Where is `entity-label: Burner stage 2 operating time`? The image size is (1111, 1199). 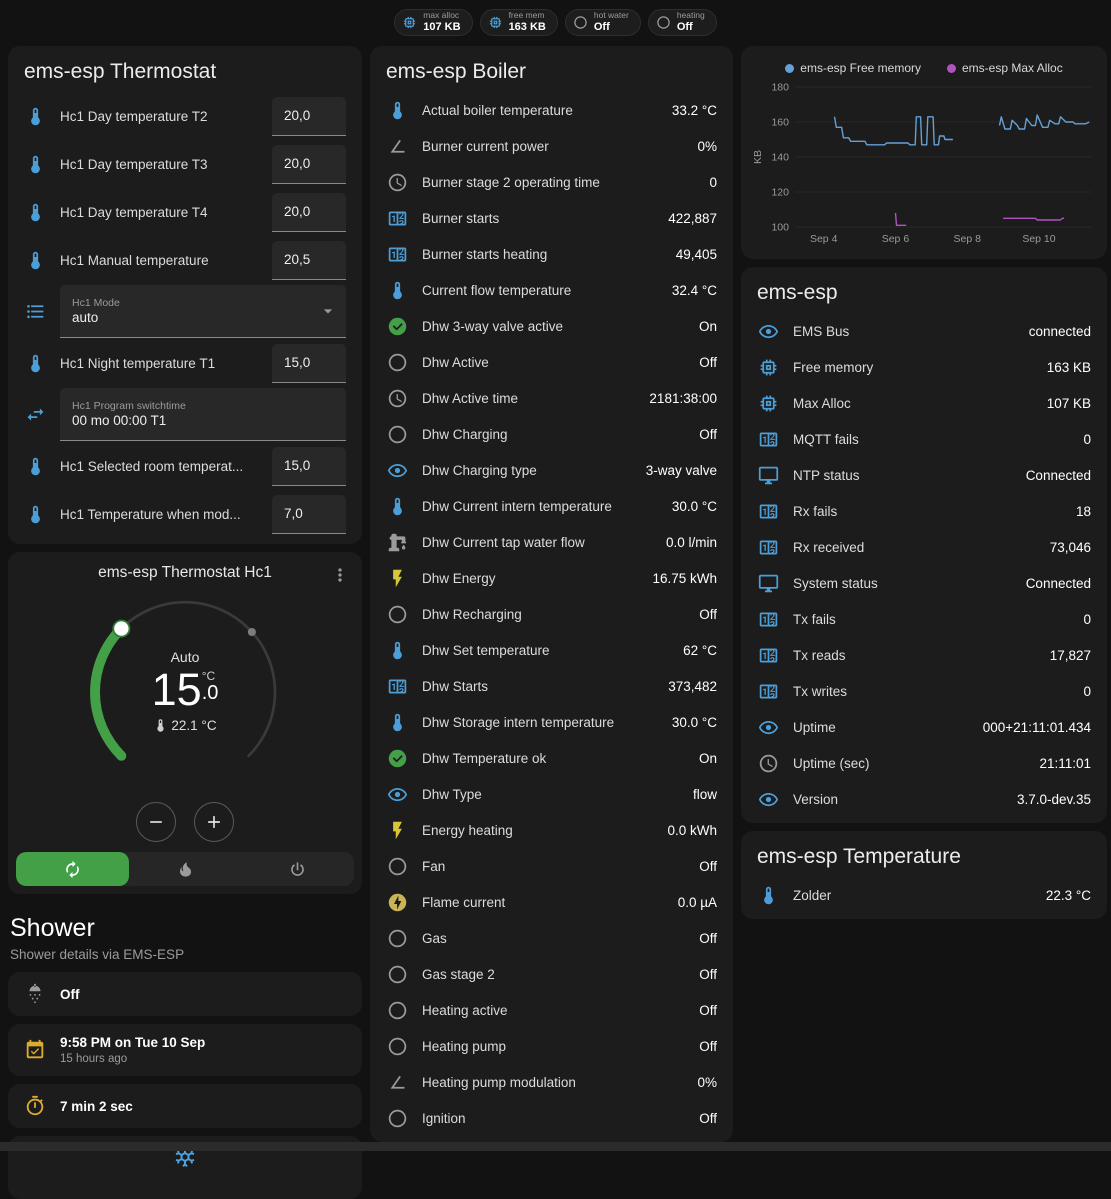
entity-label: Burner stage 2 operating time is located at coordinates (558, 182).